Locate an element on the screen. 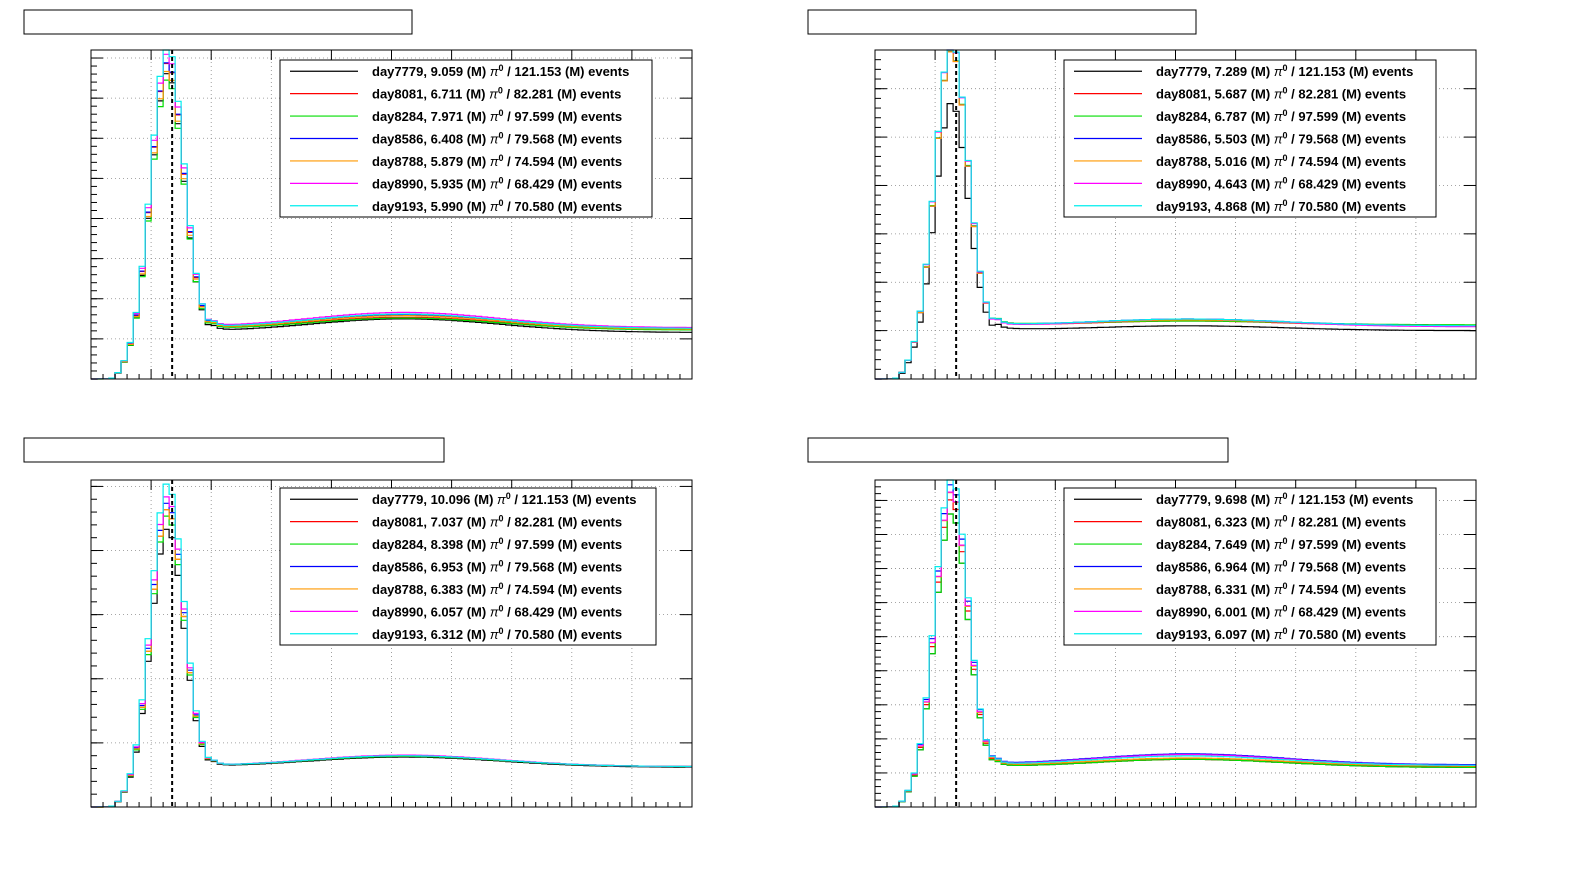  legend-text-part: 82.281 is located at coordinates (534, 522).